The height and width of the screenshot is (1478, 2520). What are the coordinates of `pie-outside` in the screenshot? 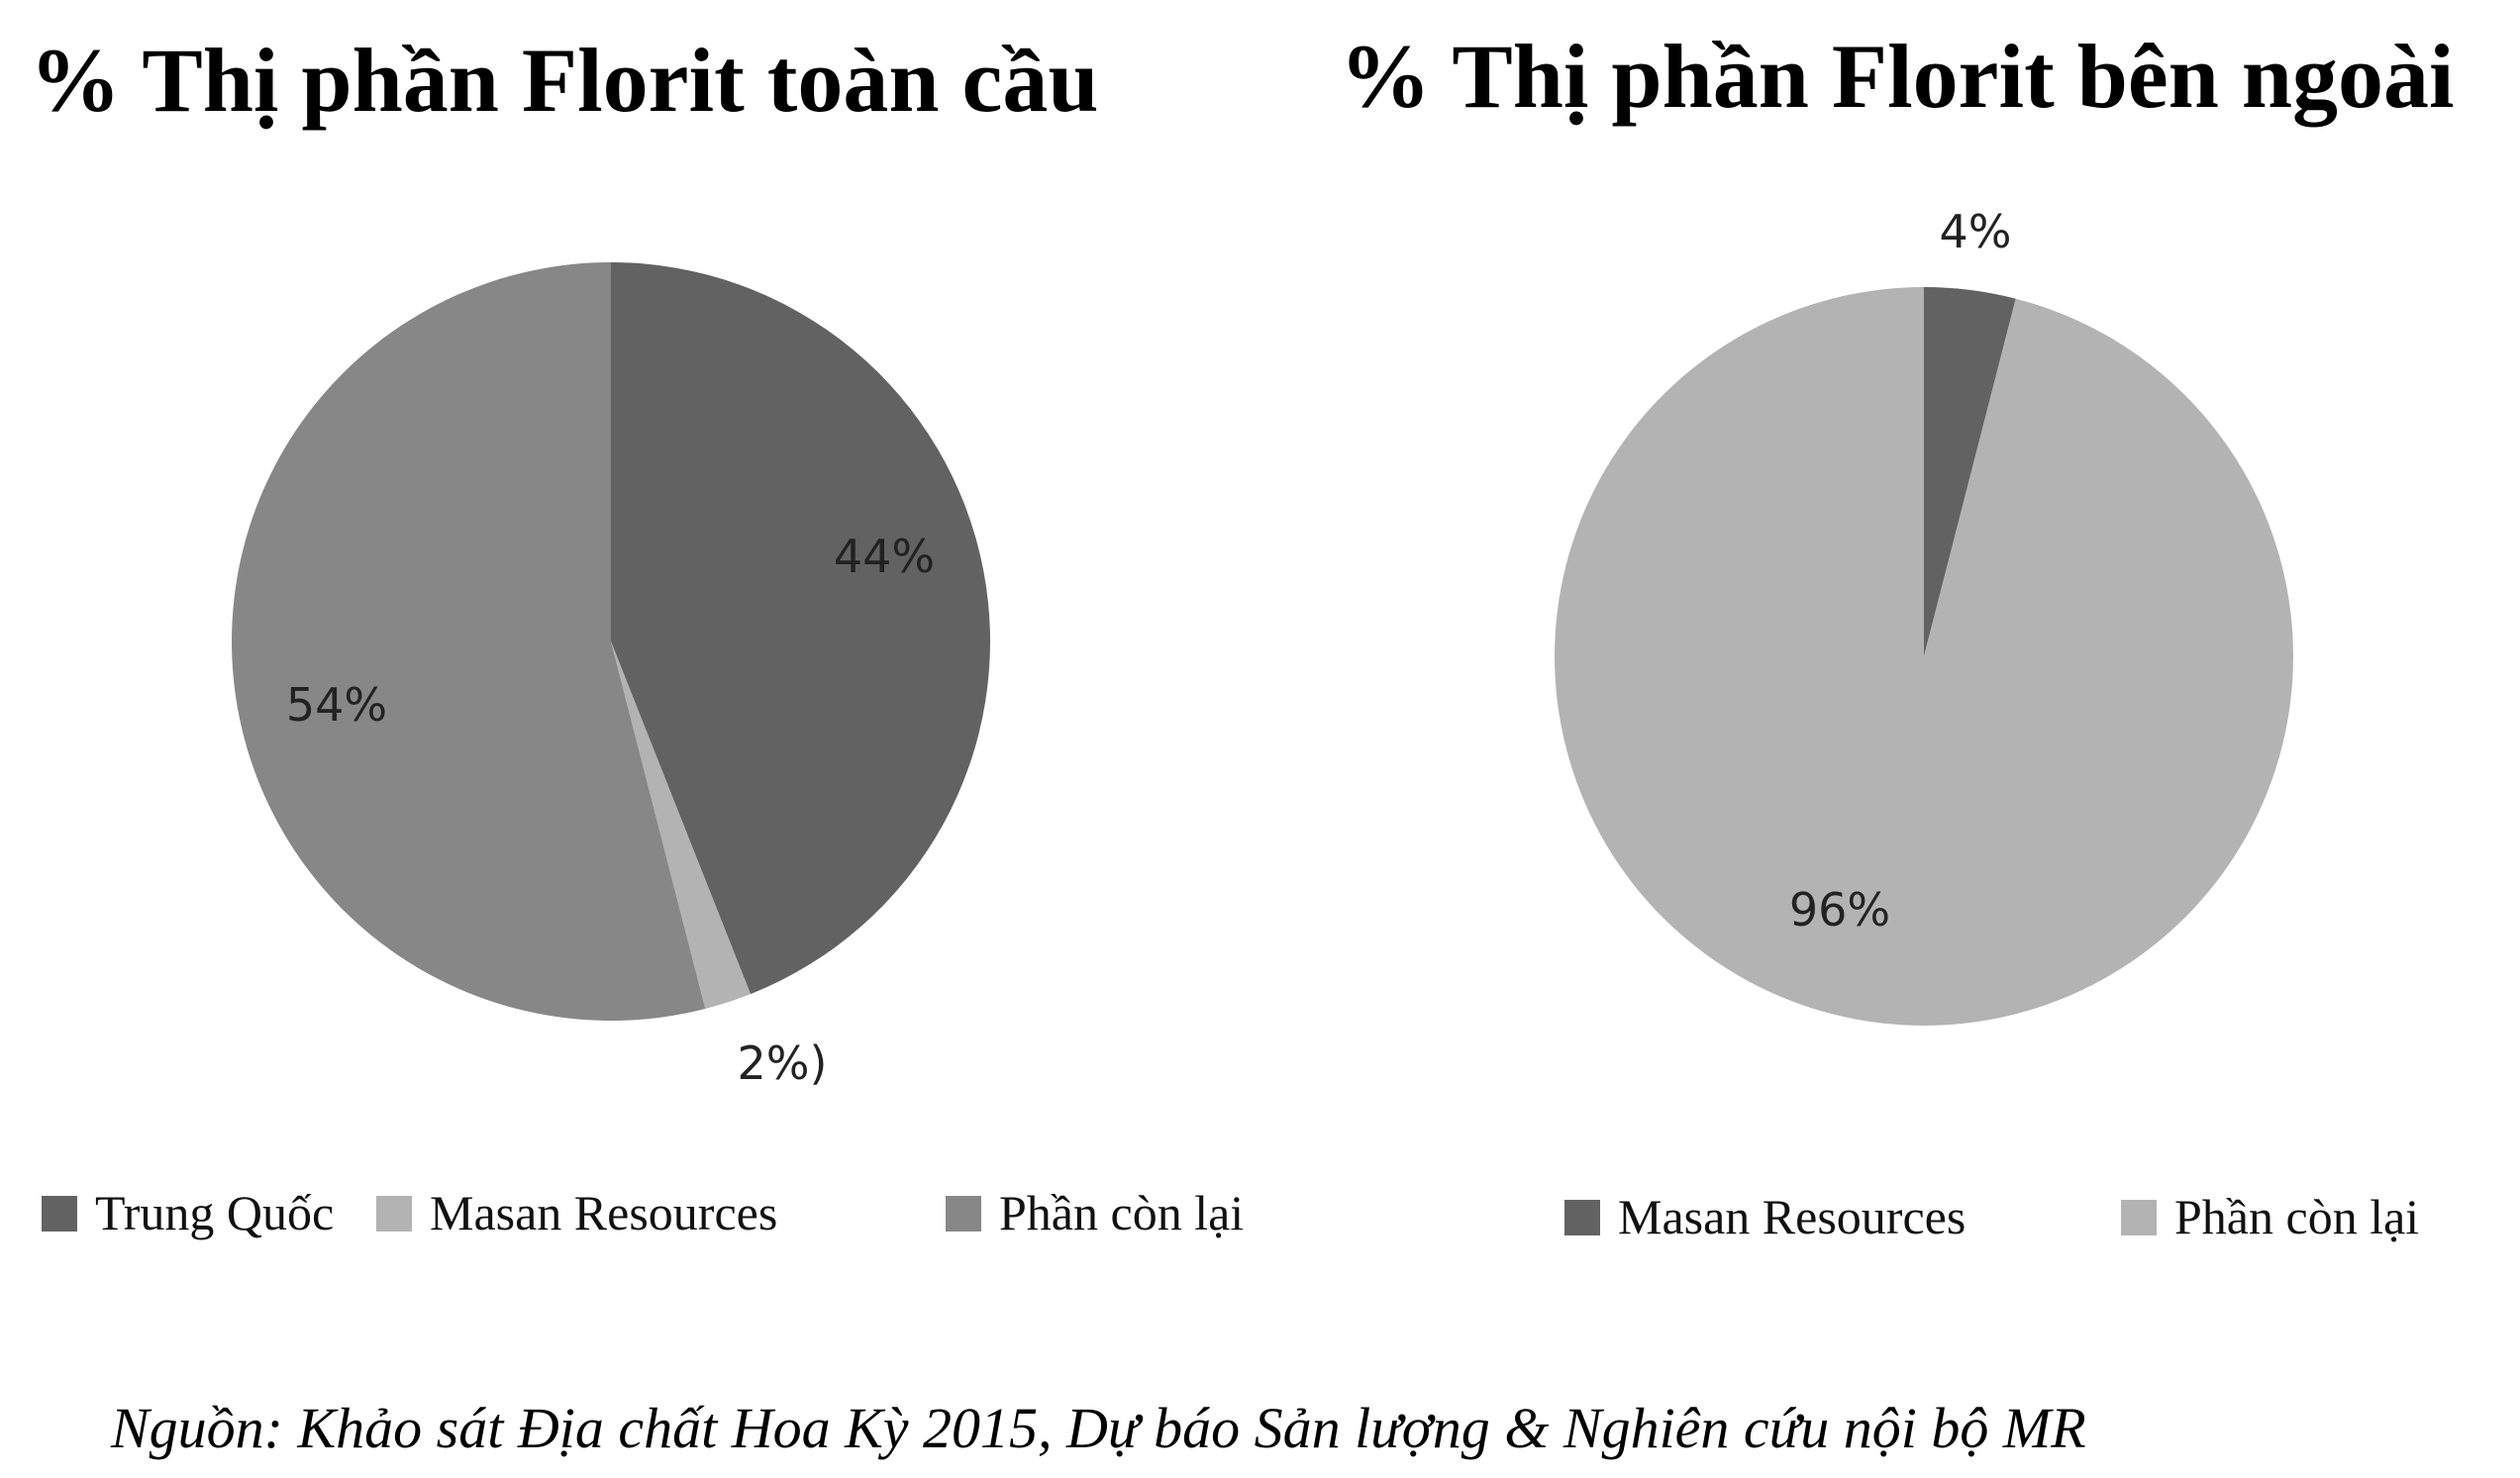 It's located at (1924, 656).